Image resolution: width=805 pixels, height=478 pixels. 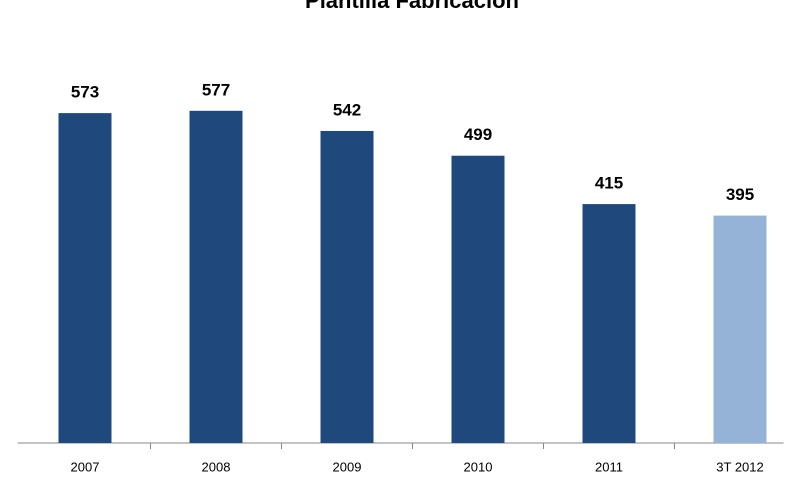 I want to click on value-label: 395, so click(x=740, y=194).